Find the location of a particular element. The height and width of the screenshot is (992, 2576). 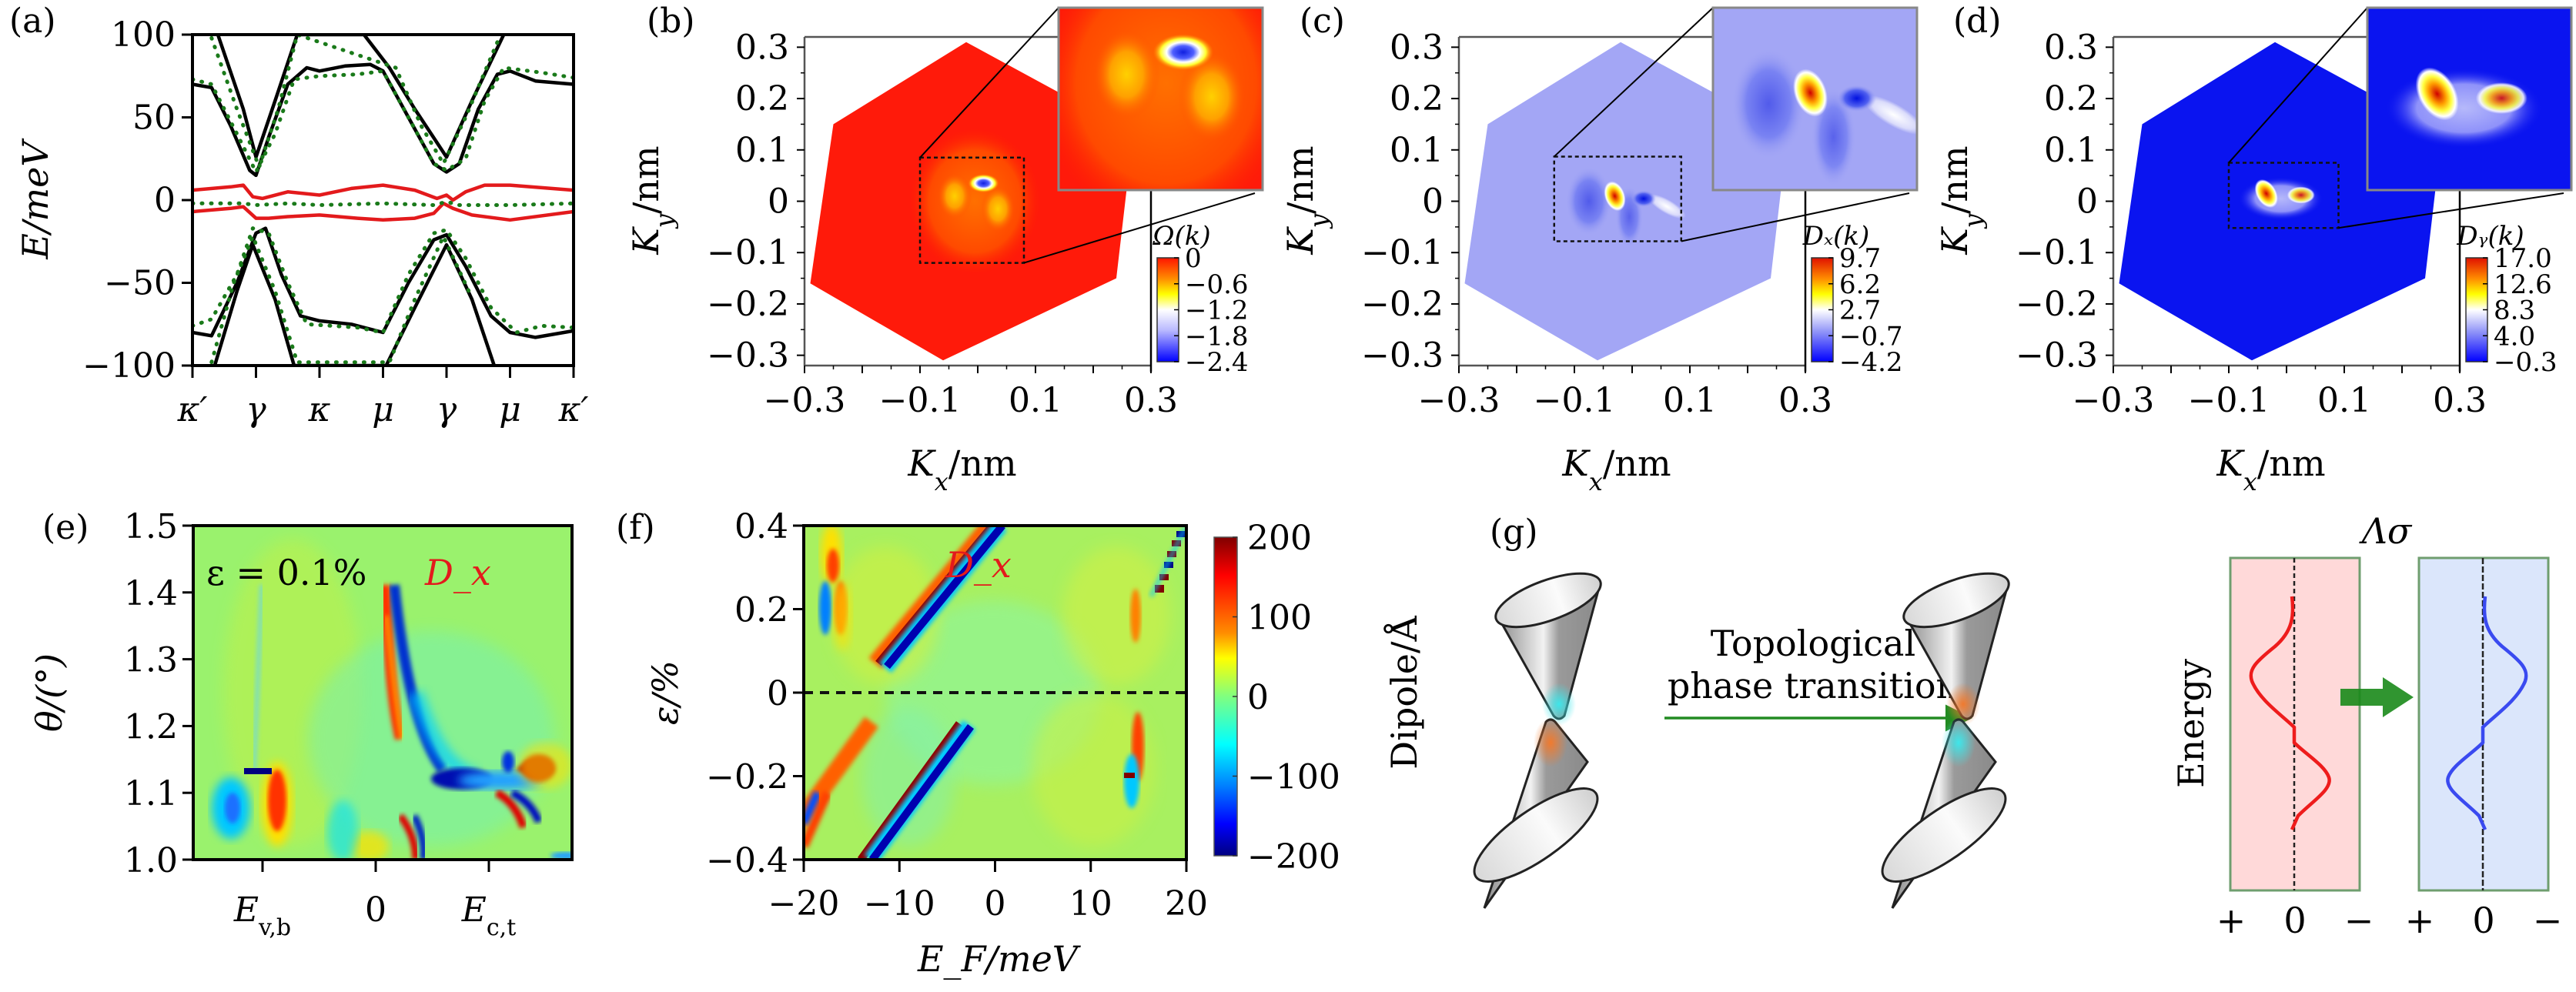

colorbar-tick-label: −2.4 is located at coordinates (1217, 362).